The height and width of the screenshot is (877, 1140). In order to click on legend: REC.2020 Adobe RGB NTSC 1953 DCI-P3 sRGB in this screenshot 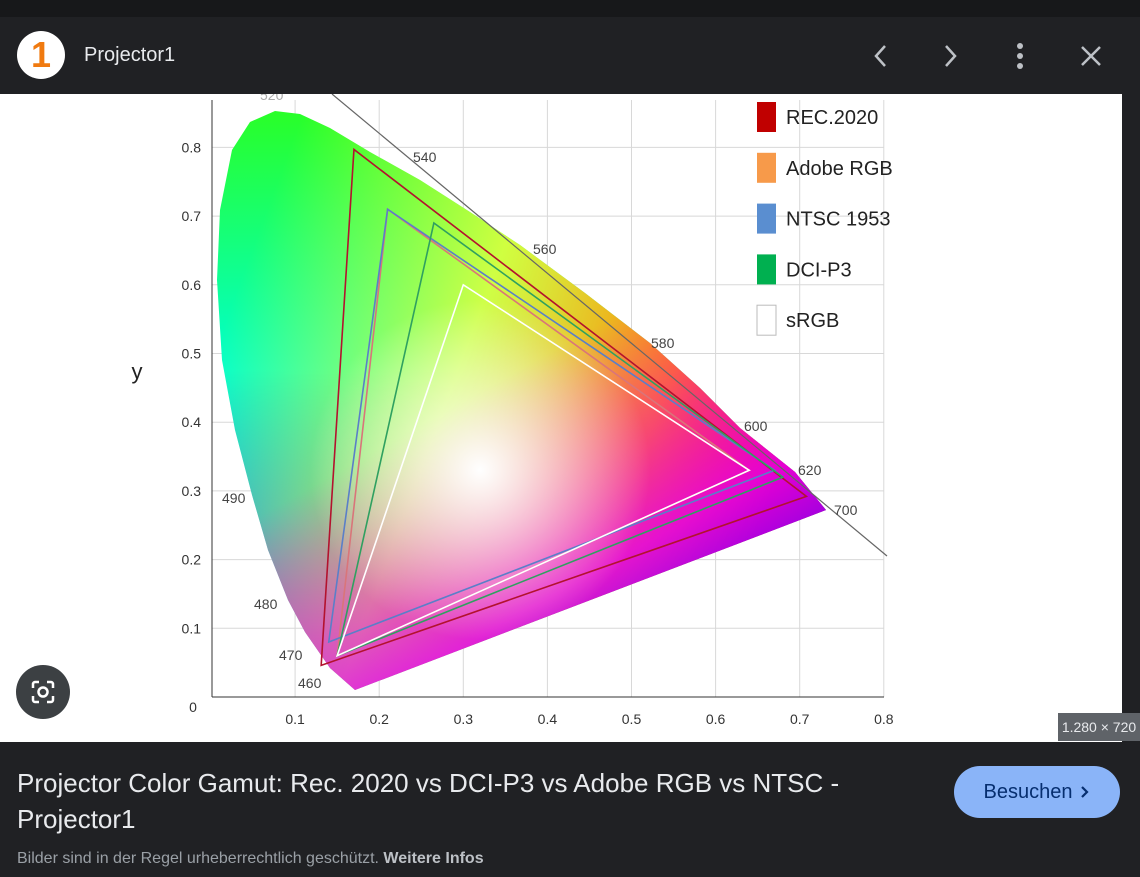, I will do `click(824, 219)`.